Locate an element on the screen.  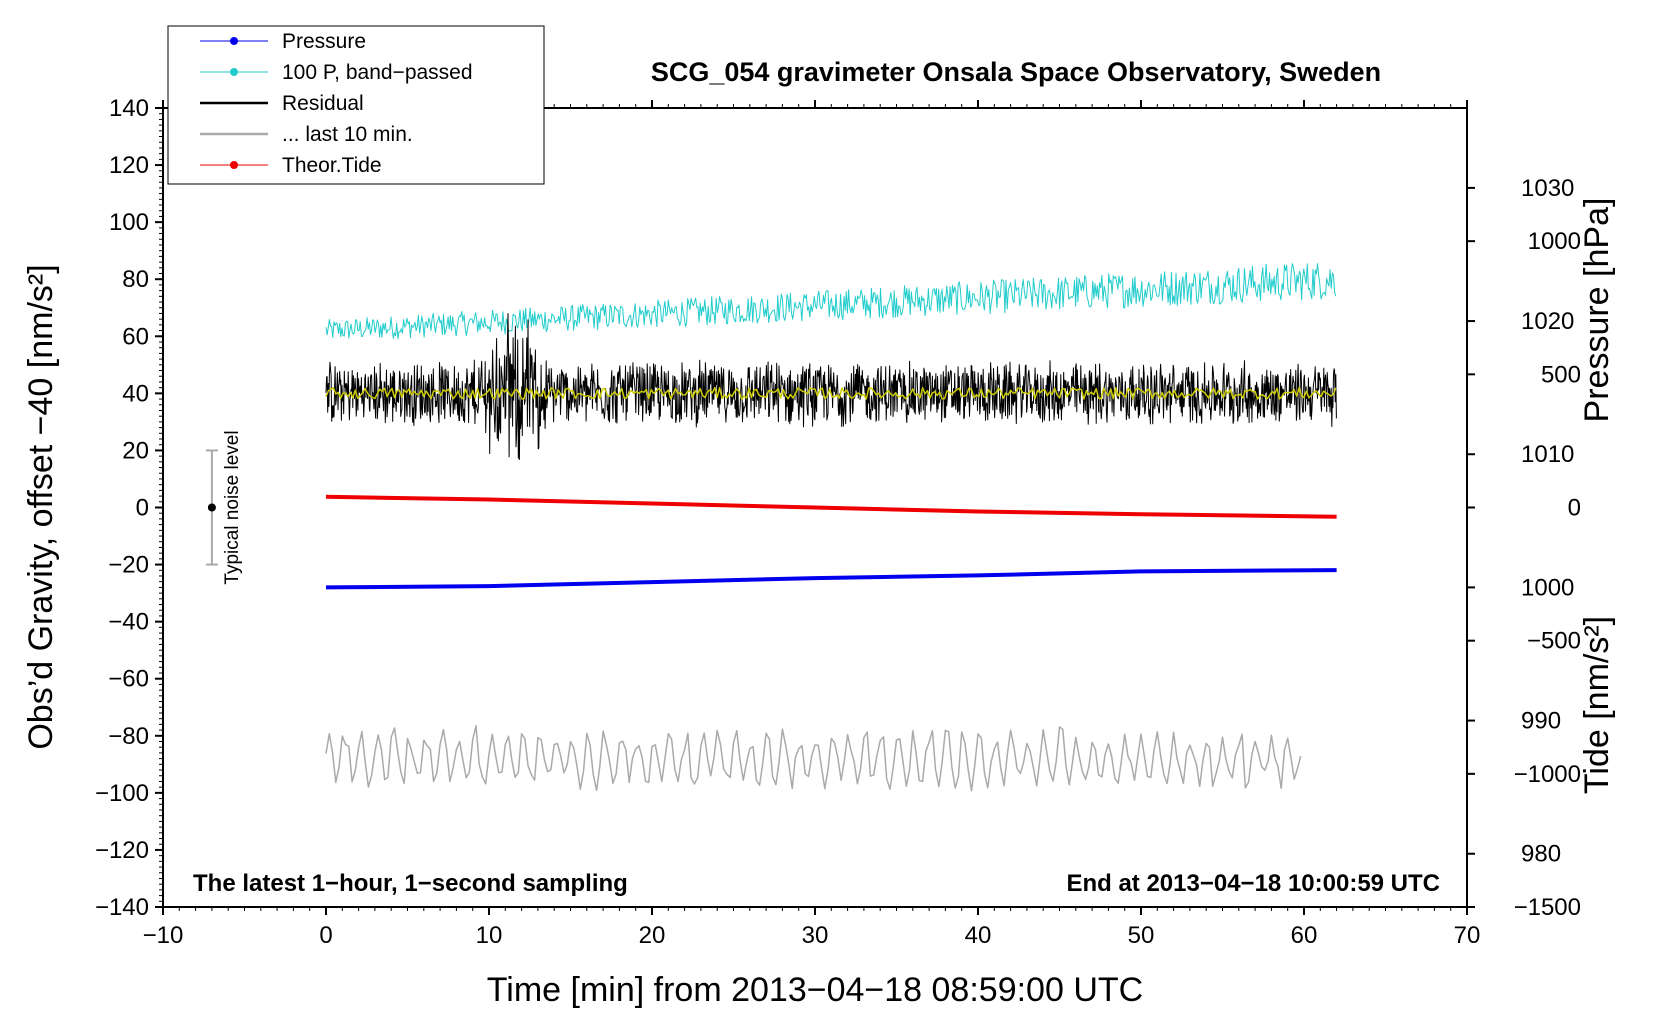
residual-smoothed-line is located at coordinates (831, 393).